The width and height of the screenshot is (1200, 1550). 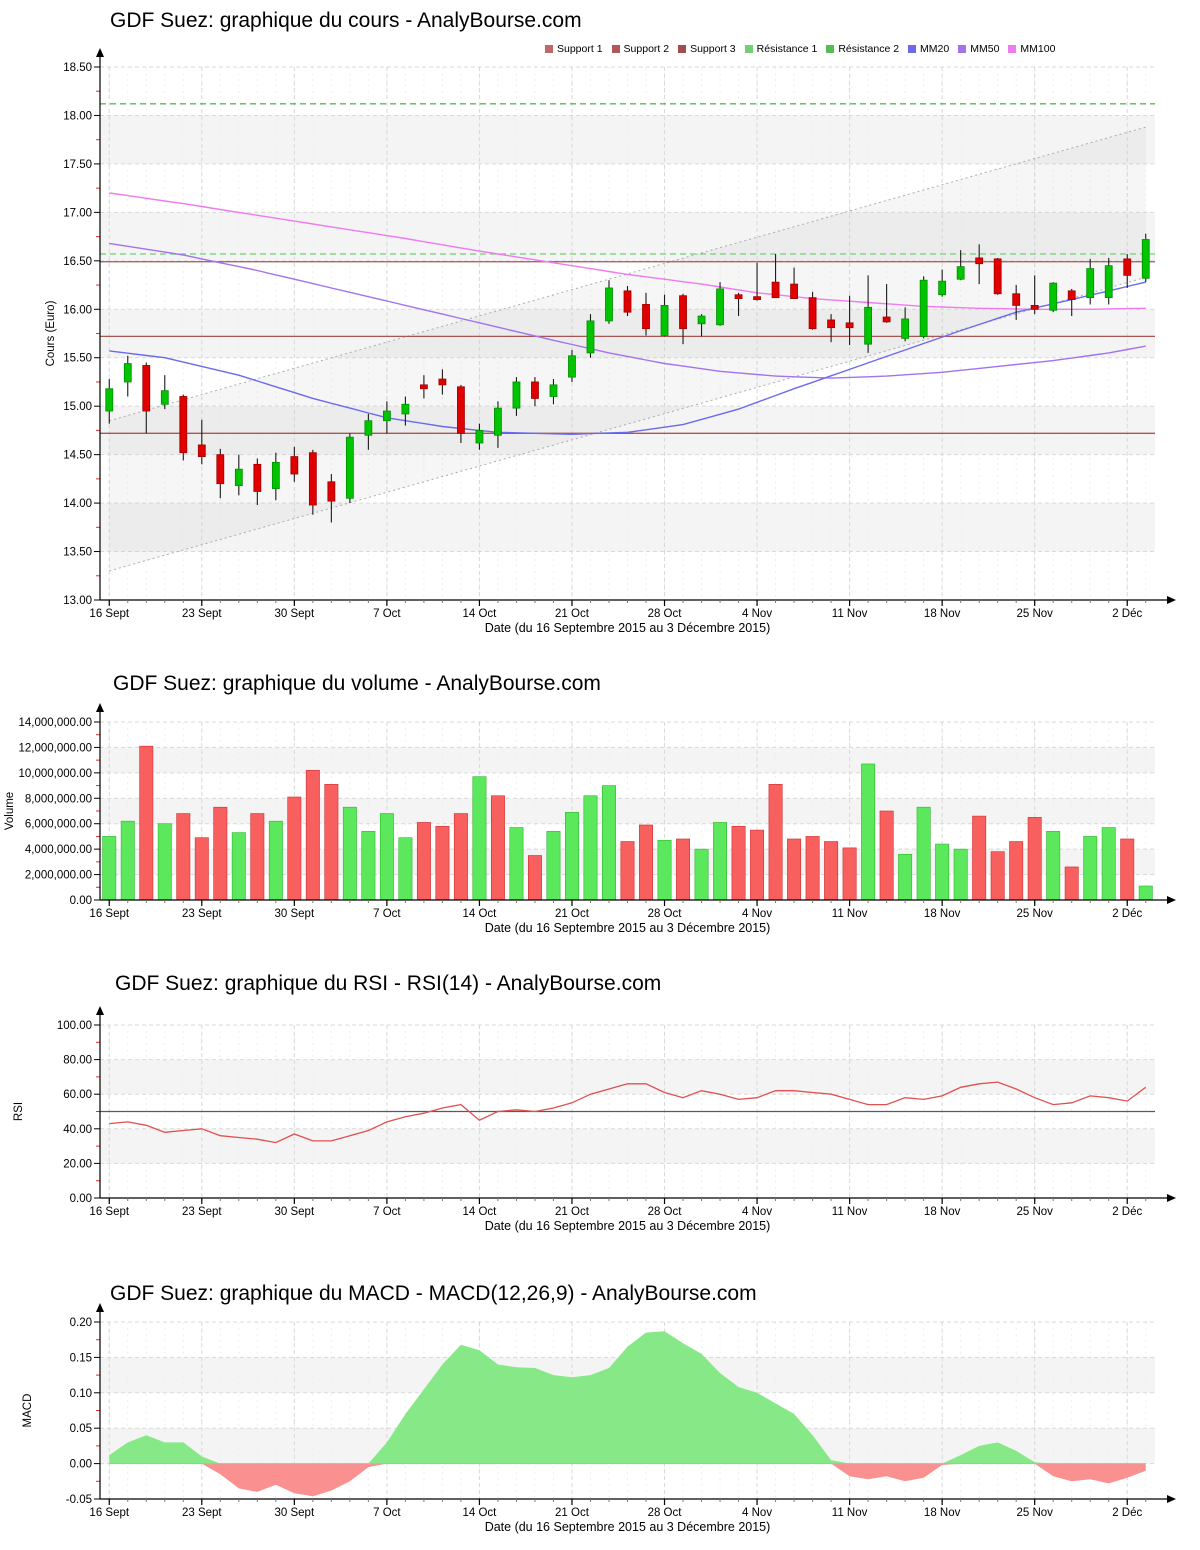 What do you see at coordinates (55, 774) in the screenshot?
I see `svg-text: 10,000,000.00` at bounding box center [55, 774].